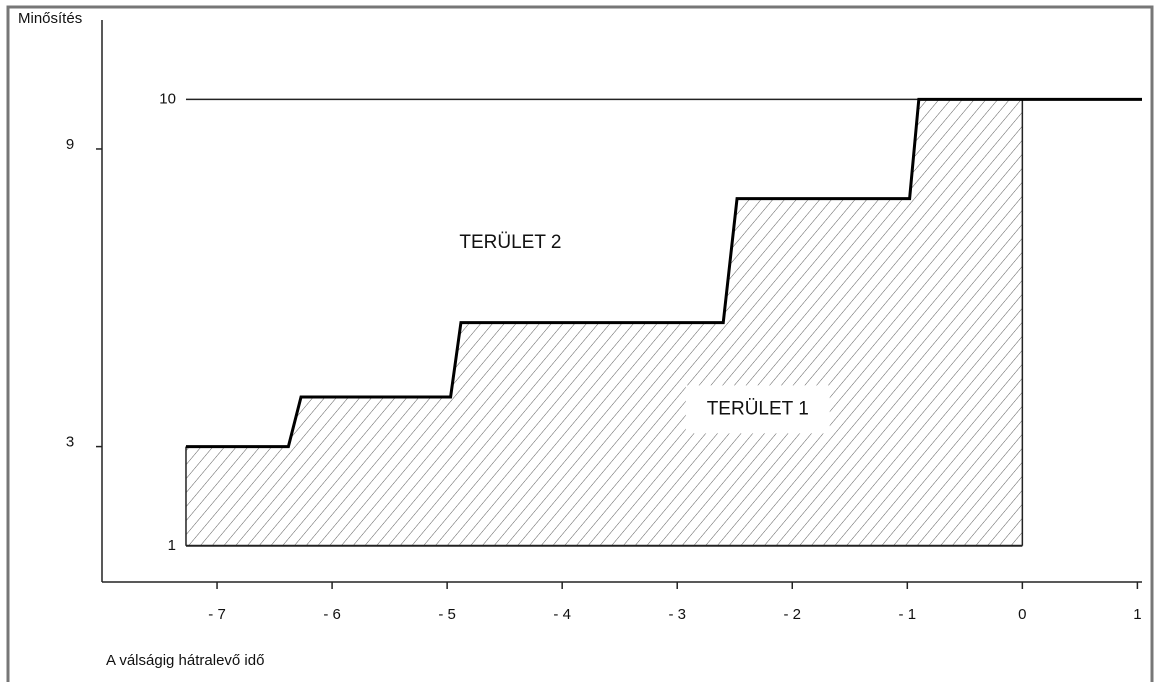  Describe the element at coordinates (510, 242) in the screenshot. I see `annotation: TERÜLET 2` at that location.